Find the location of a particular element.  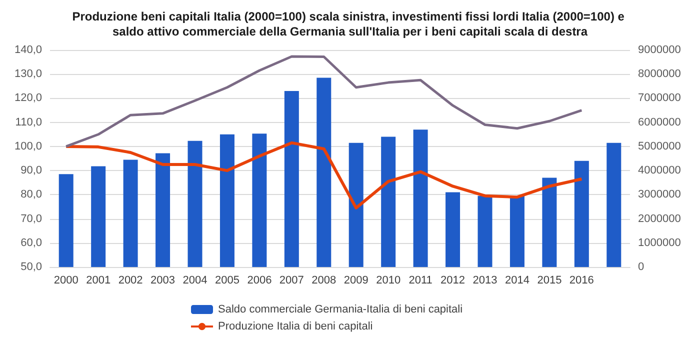

x-tick-label: 2001 is located at coordinates (98, 280).